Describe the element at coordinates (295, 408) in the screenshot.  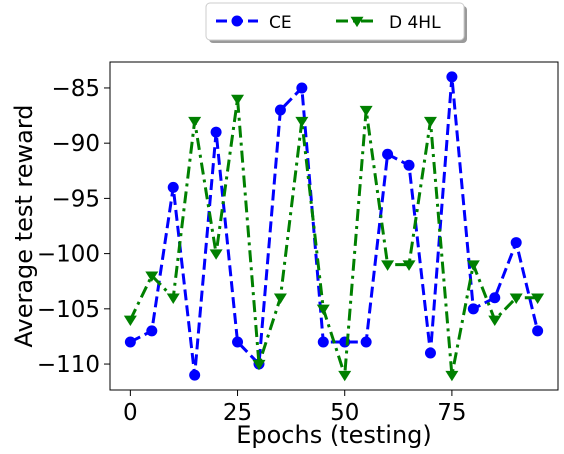
I see `x-axis: 0 25 50 75` at that location.